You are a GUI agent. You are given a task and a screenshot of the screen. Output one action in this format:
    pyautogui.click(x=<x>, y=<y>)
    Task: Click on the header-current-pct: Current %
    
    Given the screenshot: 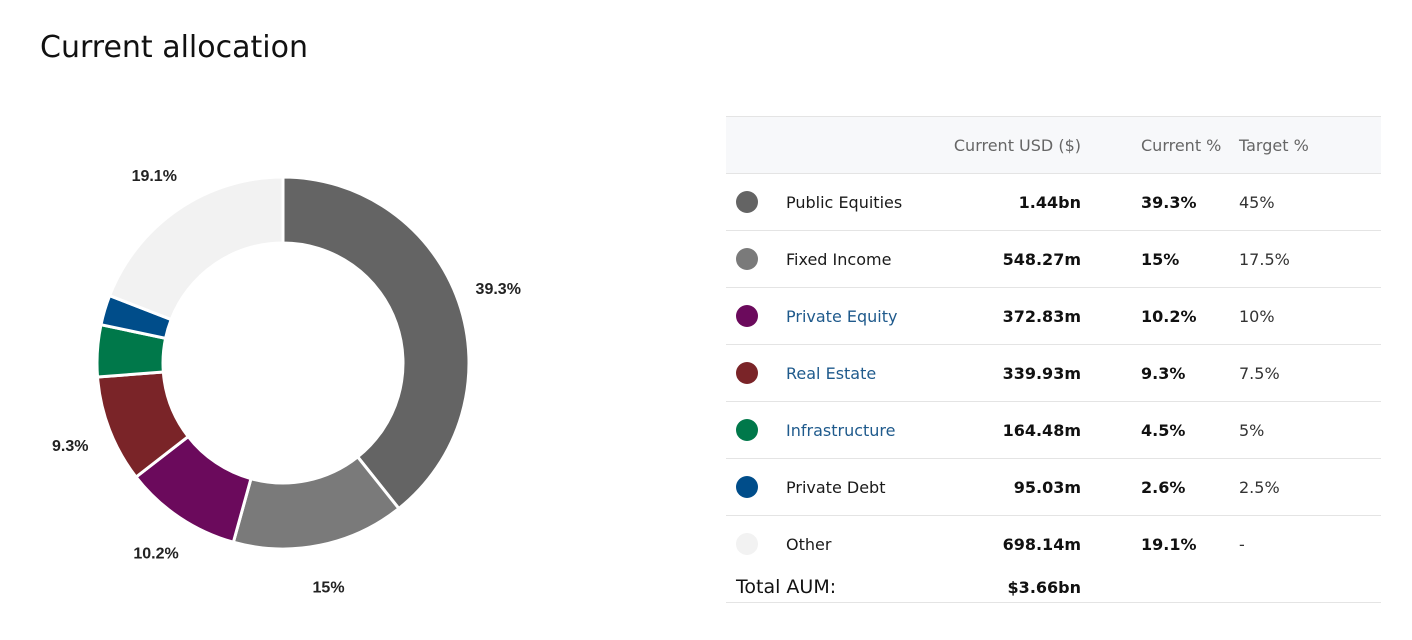 What is the action you would take?
    pyautogui.click(x=1160, y=145)
    